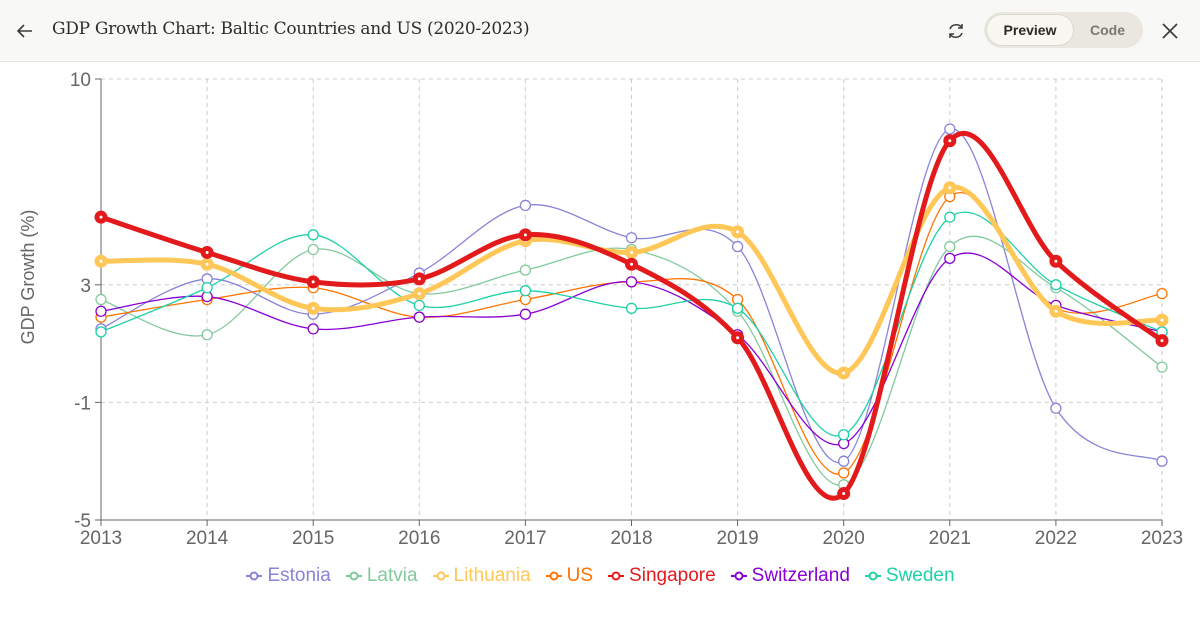  I want to click on point-estonia-2022, so click(1056, 408).